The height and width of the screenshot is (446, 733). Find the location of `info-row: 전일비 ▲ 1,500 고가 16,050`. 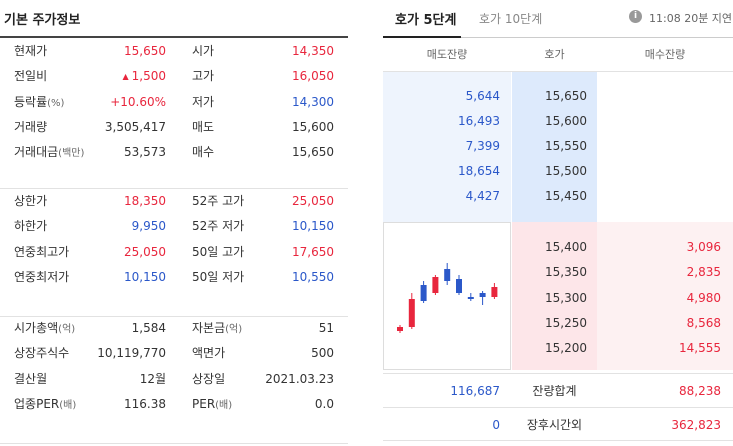

info-row: 전일비 ▲ 1,500 고가 16,050 is located at coordinates (174, 76).